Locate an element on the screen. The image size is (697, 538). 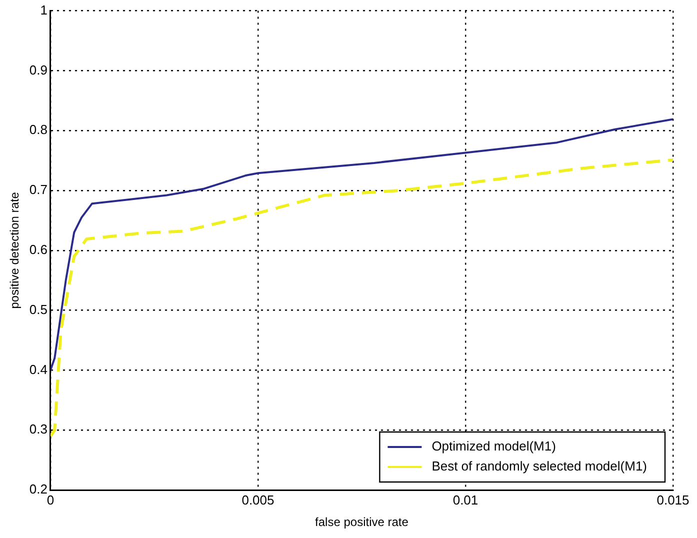
x-axis-title: false positive rate is located at coordinates (362, 522).